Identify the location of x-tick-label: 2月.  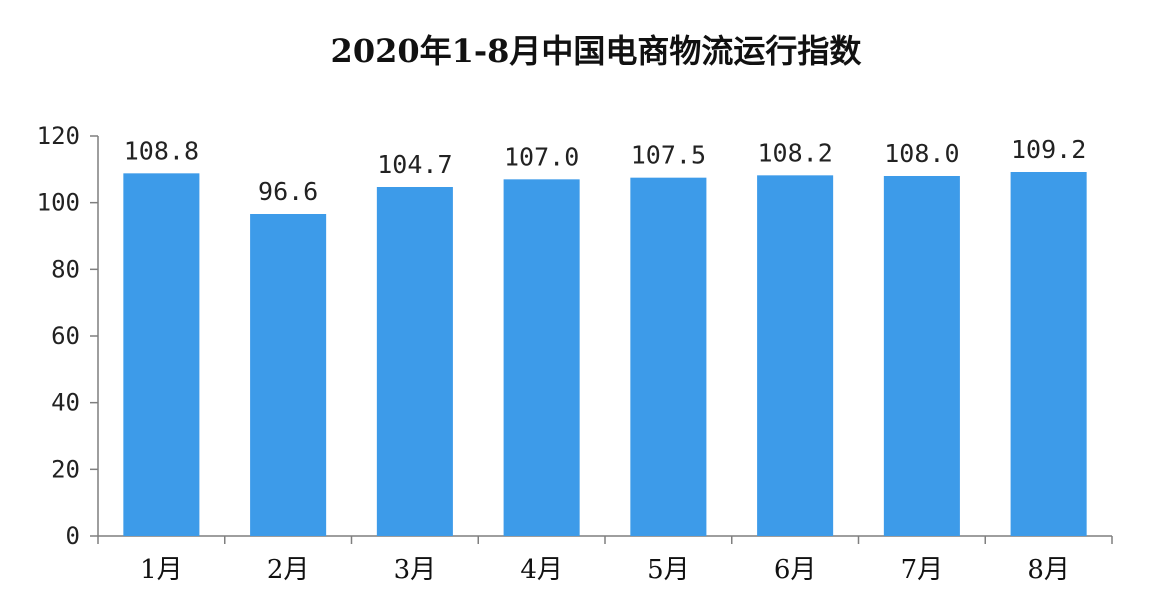
(288, 570).